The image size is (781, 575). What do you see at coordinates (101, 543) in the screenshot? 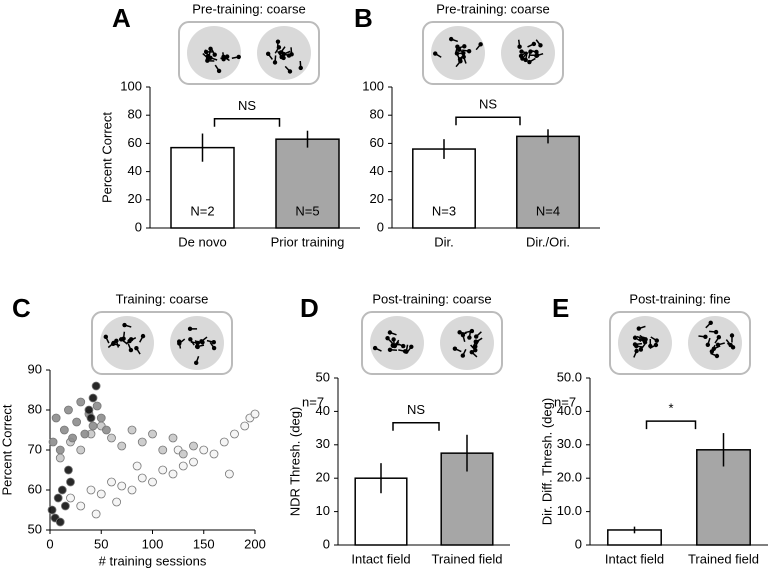
I see `x-tick-label: 50` at bounding box center [101, 543].